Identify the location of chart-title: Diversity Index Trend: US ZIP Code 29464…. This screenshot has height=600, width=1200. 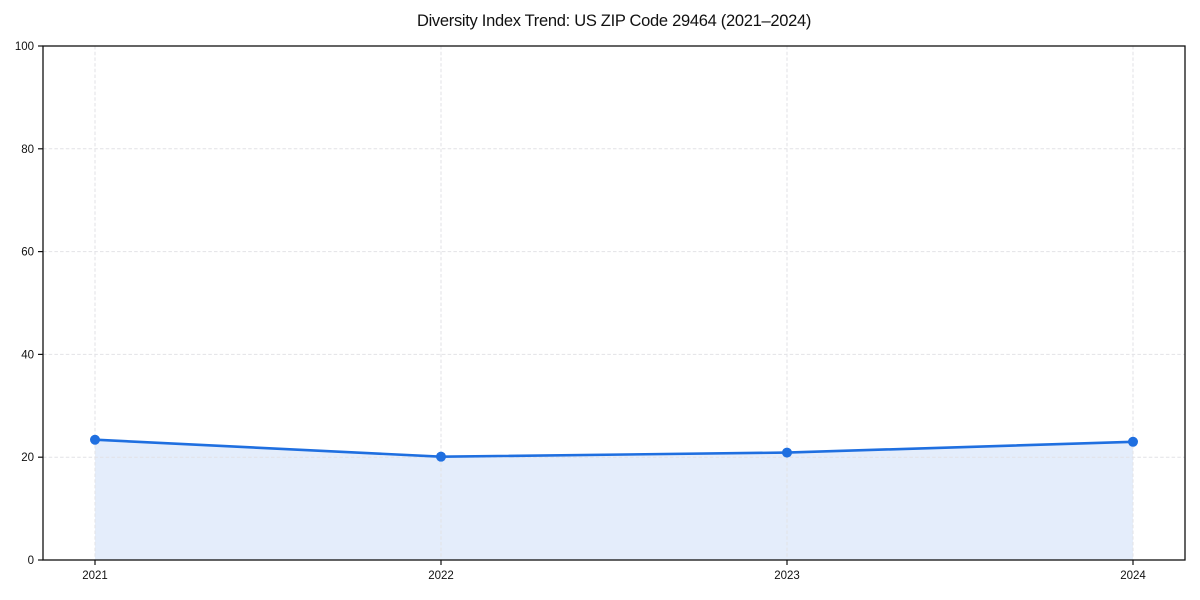
(614, 21).